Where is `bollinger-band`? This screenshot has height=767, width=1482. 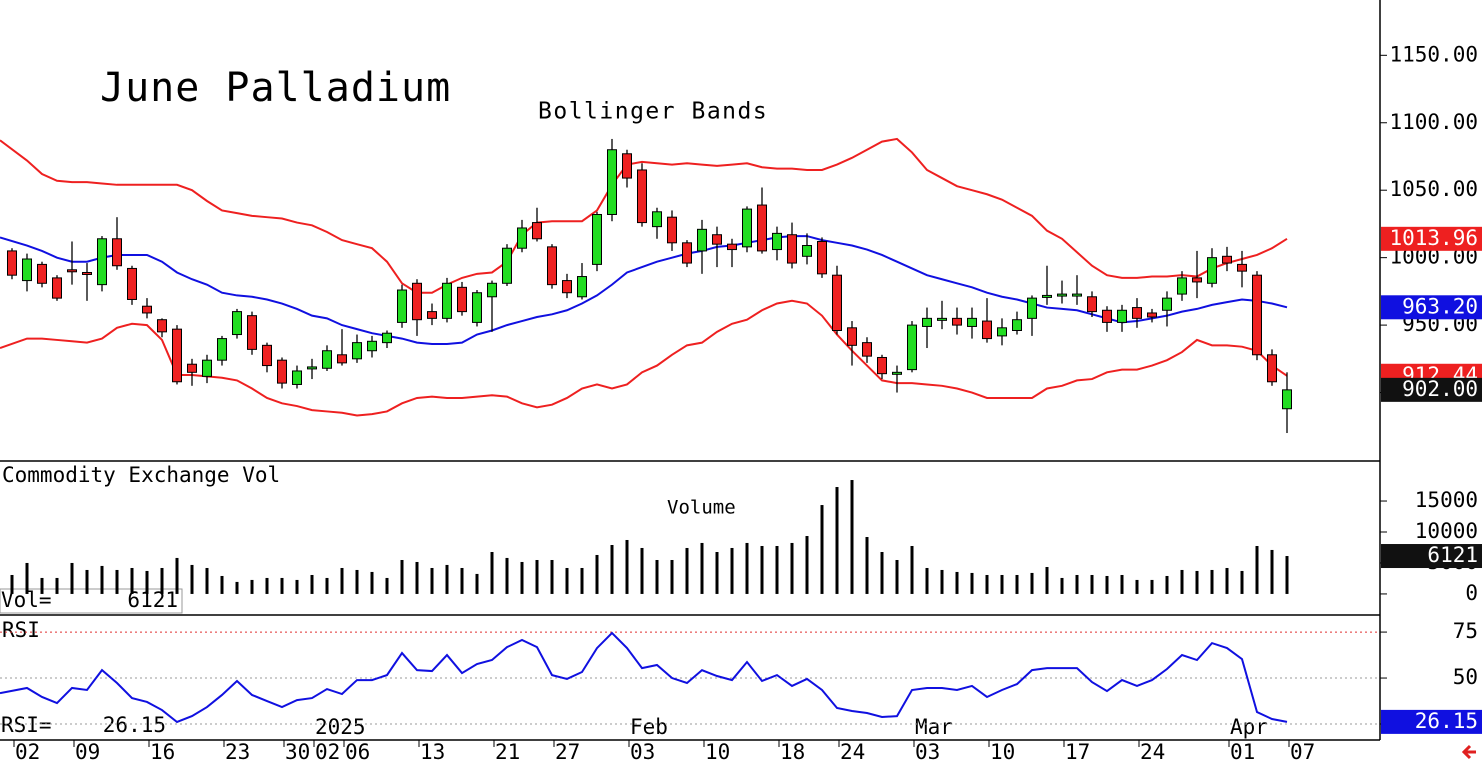 bollinger-band is located at coordinates (644, 358).